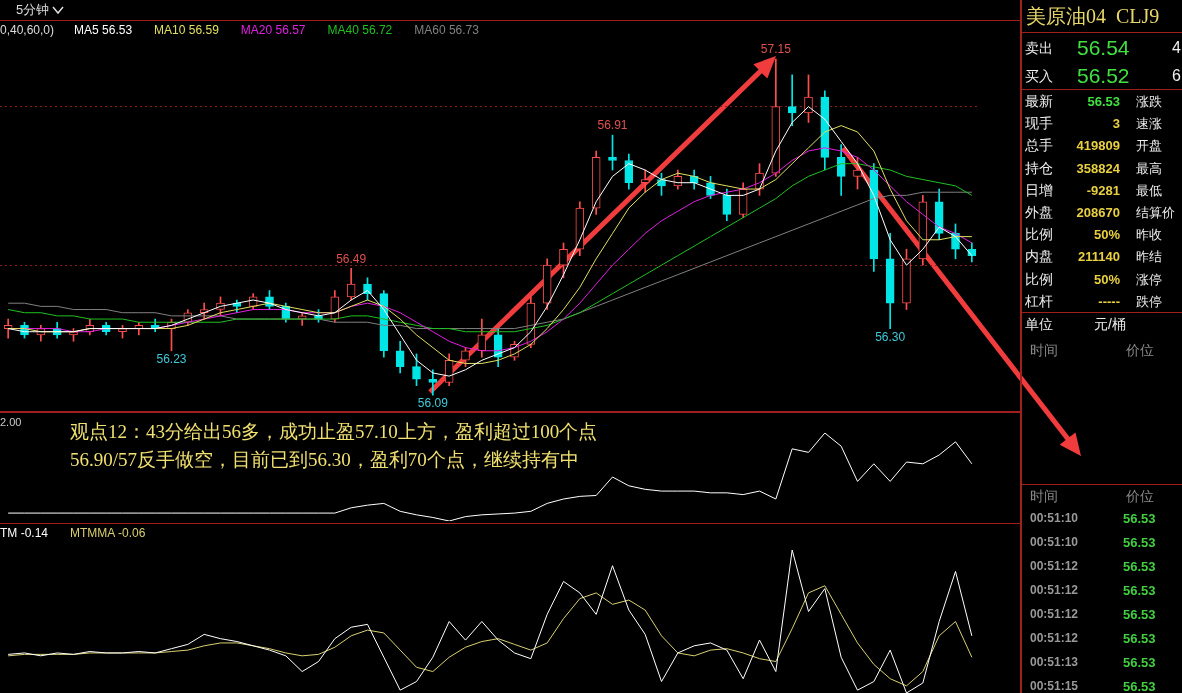  Describe the element at coordinates (1149, 168) in the screenshot. I see `text: 最高` at that location.